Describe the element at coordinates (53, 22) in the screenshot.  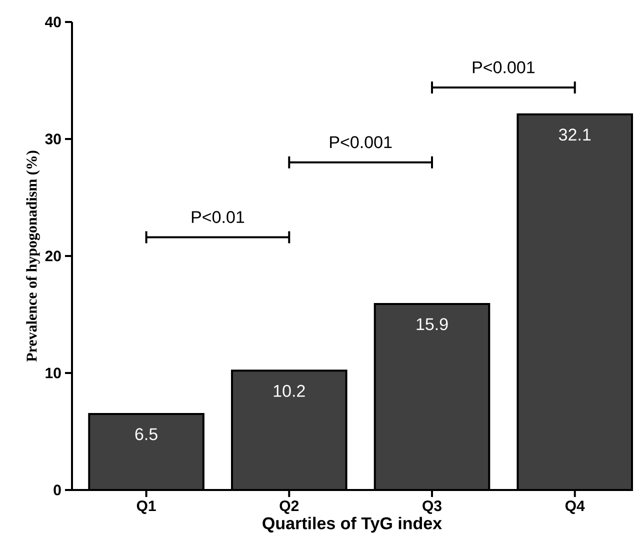
I see `y-tick-label: 40` at that location.